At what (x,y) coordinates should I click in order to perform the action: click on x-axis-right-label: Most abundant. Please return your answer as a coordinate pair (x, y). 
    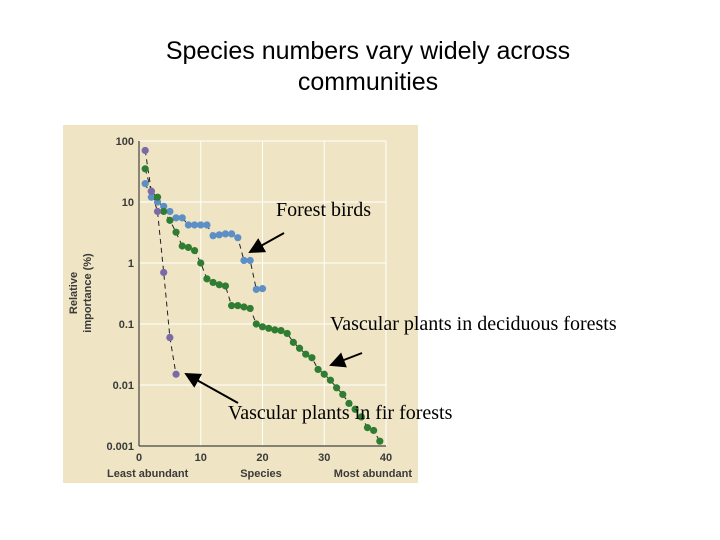
    Looking at the image, I should click on (373, 474).